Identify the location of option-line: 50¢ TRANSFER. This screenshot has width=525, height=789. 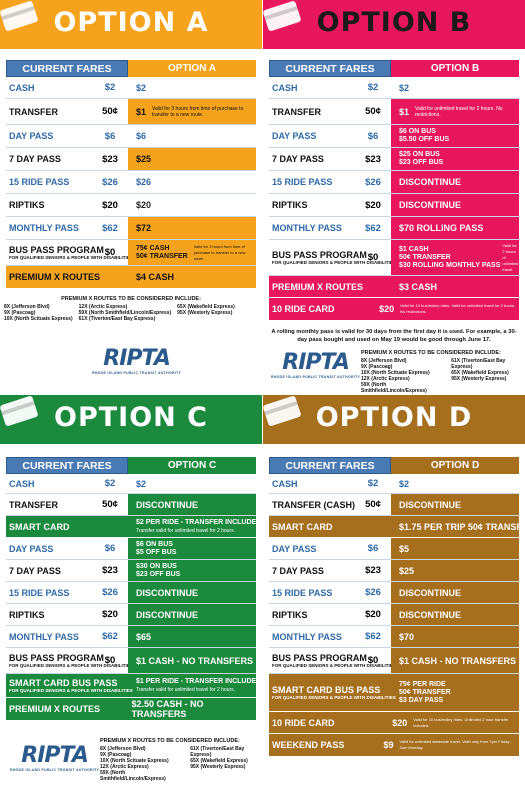
(425, 257).